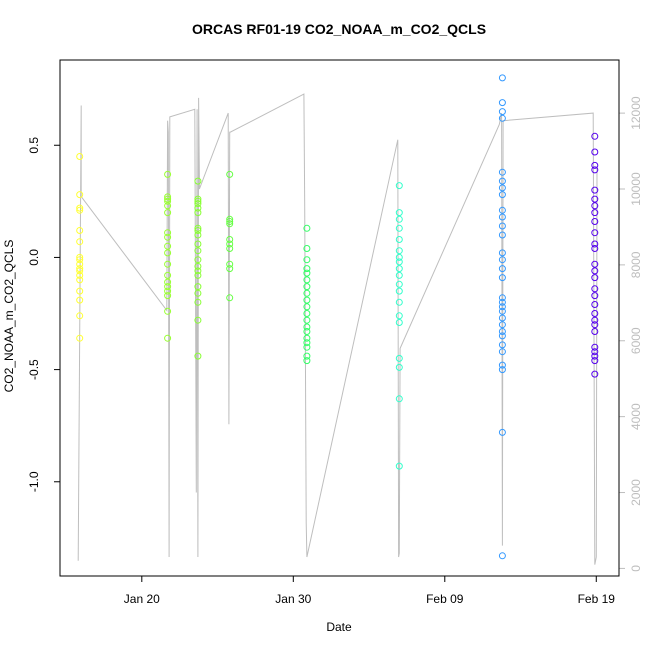 The image size is (650, 650). Describe the element at coordinates (636, 568) in the screenshot. I see `y2-tick-label: 0` at that location.